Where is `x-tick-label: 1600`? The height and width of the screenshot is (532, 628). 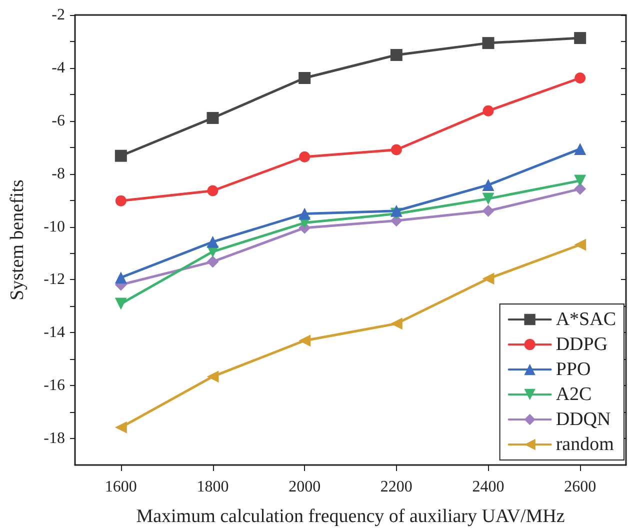
x-tick-label: 1600 is located at coordinates (120, 487).